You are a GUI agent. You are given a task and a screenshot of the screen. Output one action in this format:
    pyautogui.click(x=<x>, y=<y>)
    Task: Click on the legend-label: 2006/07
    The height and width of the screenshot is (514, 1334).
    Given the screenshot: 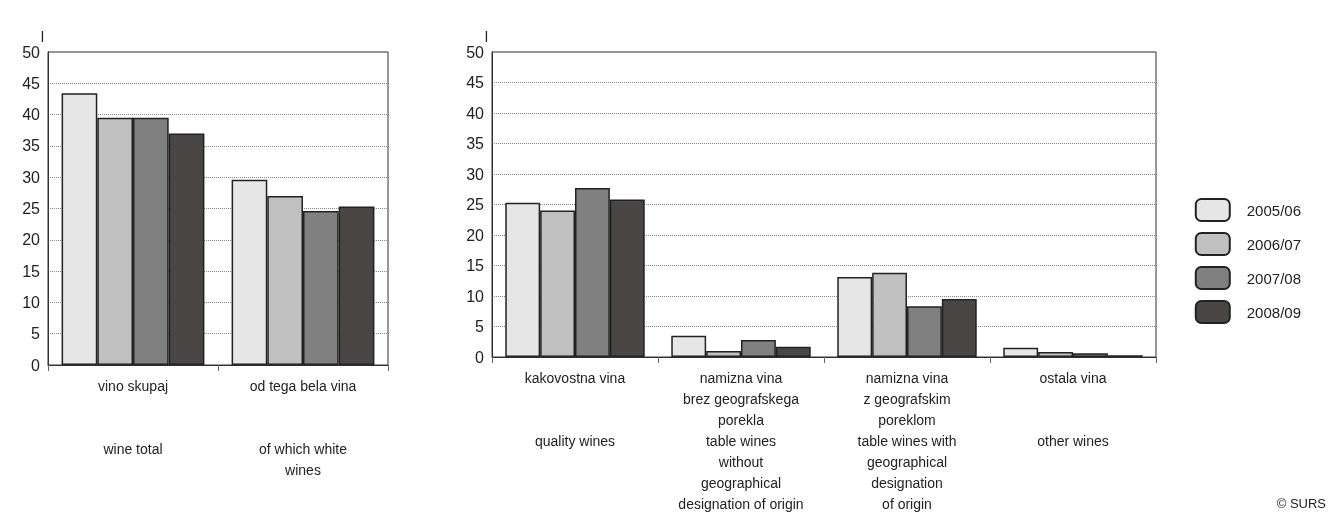 What is the action you would take?
    pyautogui.click(x=1274, y=244)
    